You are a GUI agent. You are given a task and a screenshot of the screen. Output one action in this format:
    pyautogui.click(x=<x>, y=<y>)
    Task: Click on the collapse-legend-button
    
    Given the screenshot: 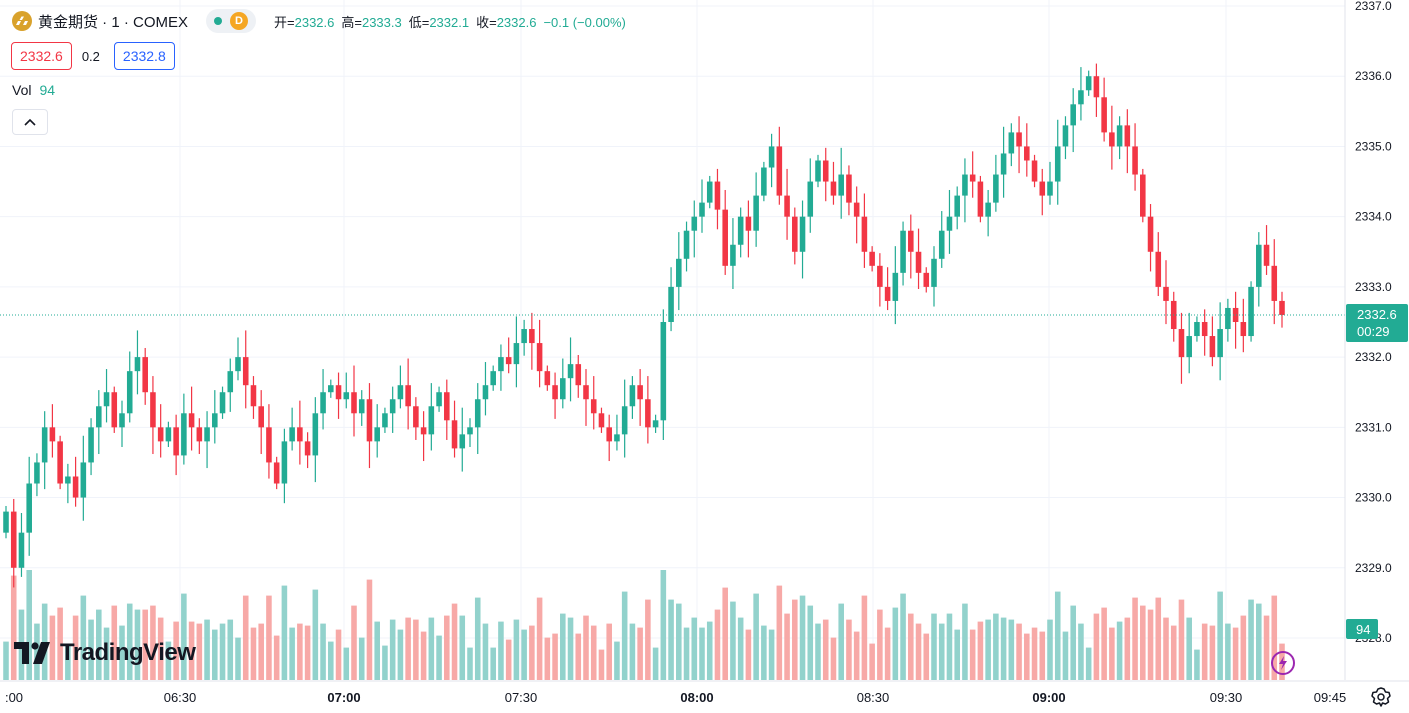 What is the action you would take?
    pyautogui.click(x=30, y=122)
    